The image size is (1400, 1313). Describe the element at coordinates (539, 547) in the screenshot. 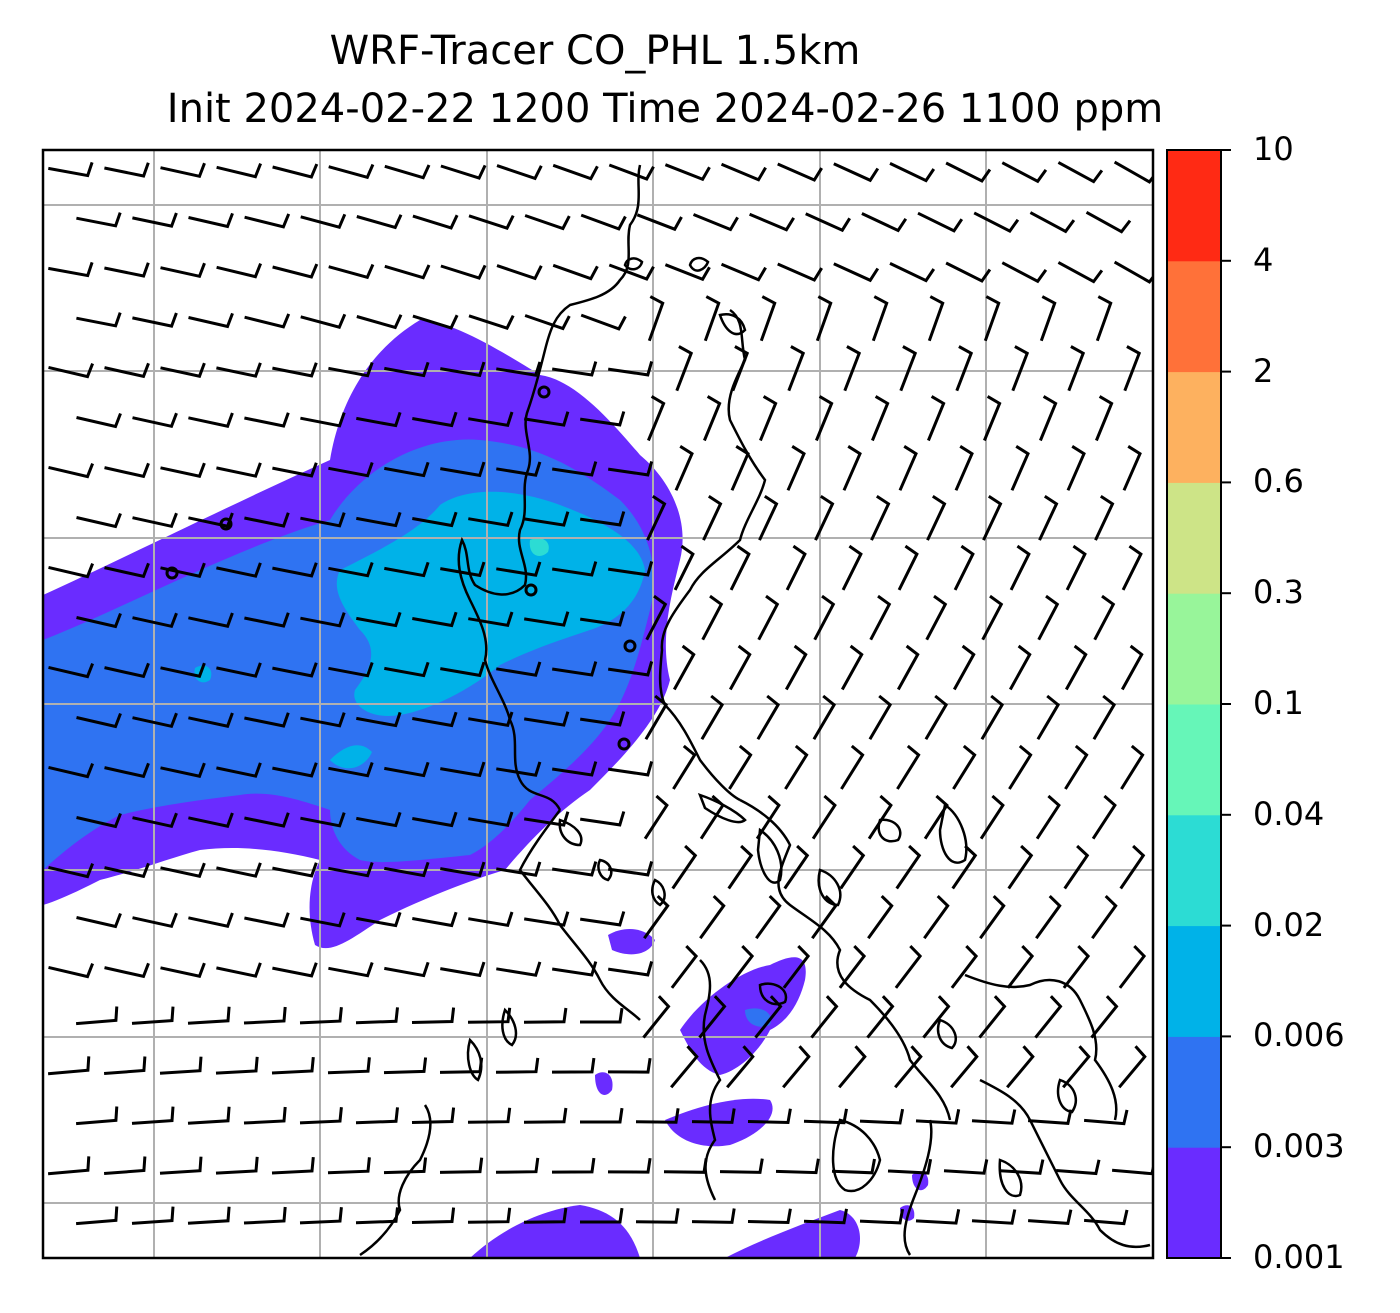

I see `plume-level-0.02-spot` at that location.